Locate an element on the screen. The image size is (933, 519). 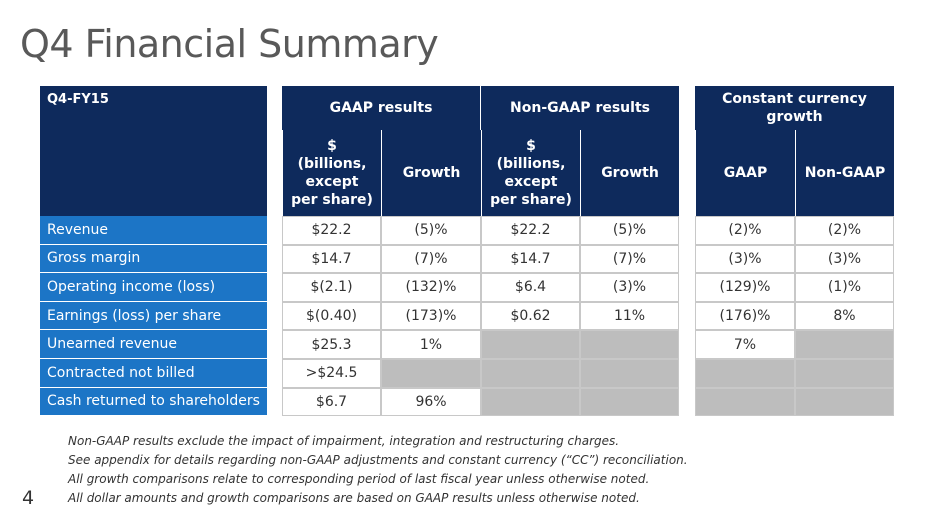
cc-gaap-header: GAAP is located at coordinates (745, 173).